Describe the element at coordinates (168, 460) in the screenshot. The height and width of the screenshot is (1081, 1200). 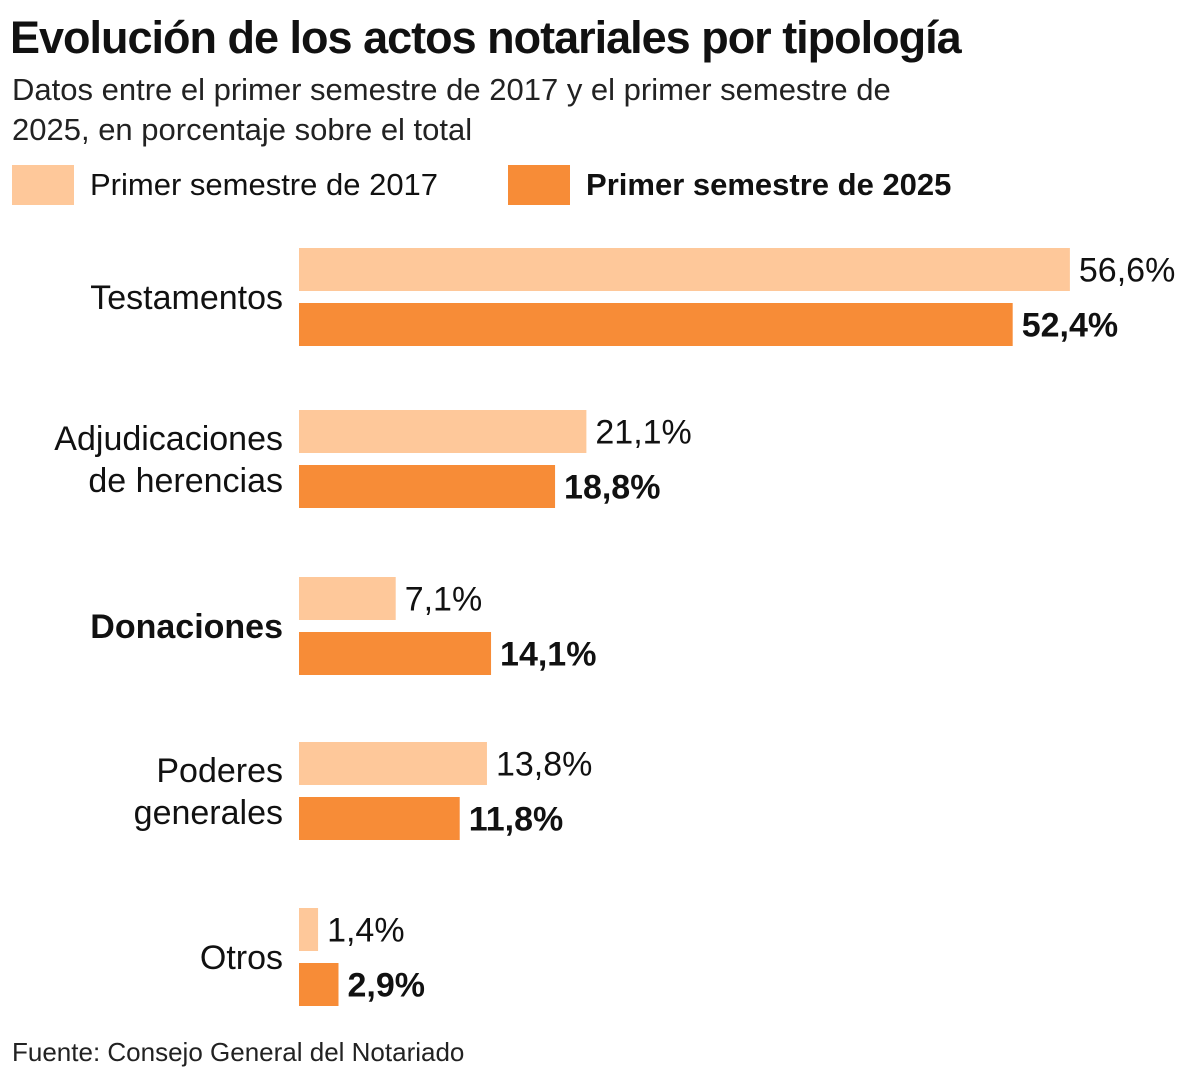
I see `category-label: Adjudicaciones de herencias` at that location.